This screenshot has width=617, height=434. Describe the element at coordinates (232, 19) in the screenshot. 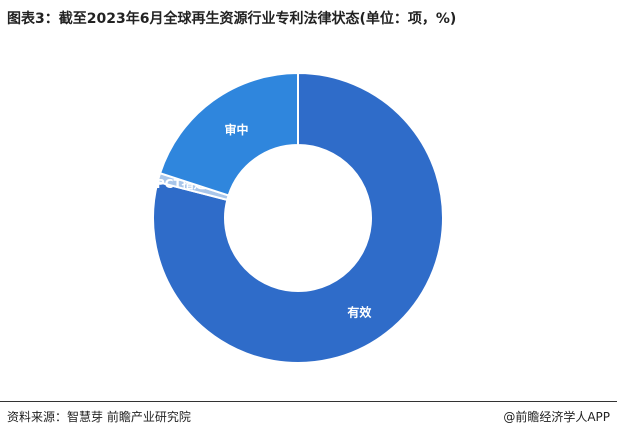

I see `chart-title: 图表3：截至2023年6月全球再生资源行业专利法律状态(单位：项，%)` at that location.